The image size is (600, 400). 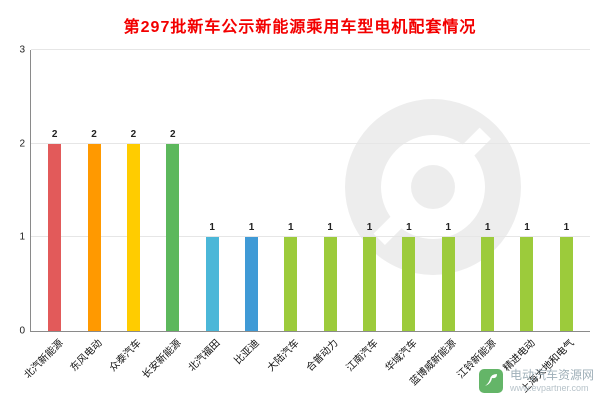 What do you see at coordinates (322, 355) in the screenshot?
I see `x-axis-label: 合普动力` at bounding box center [322, 355].